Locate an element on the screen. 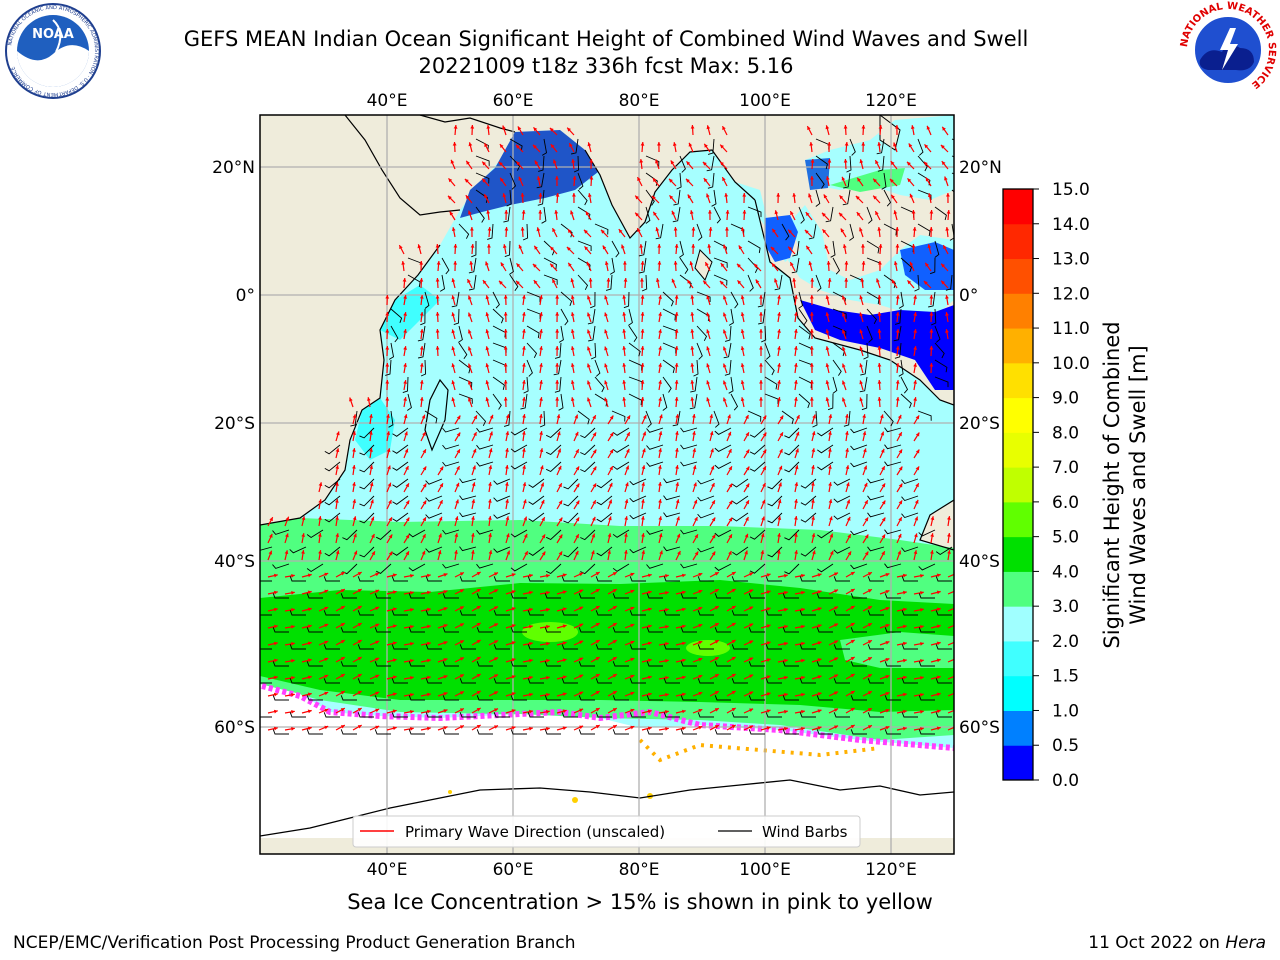 This screenshot has width=1280, height=960. lon-tick-label: 40°E is located at coordinates (387, 101).